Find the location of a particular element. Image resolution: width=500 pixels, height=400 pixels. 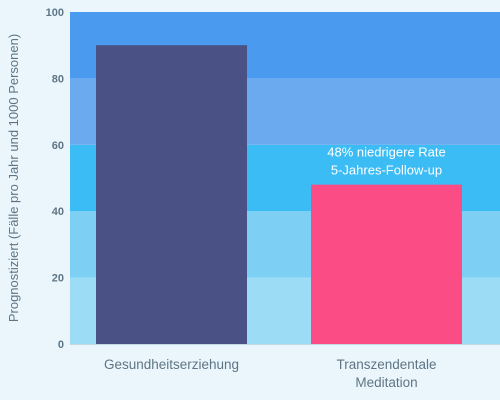

y-tick-label: 0 is located at coordinates (61, 345).